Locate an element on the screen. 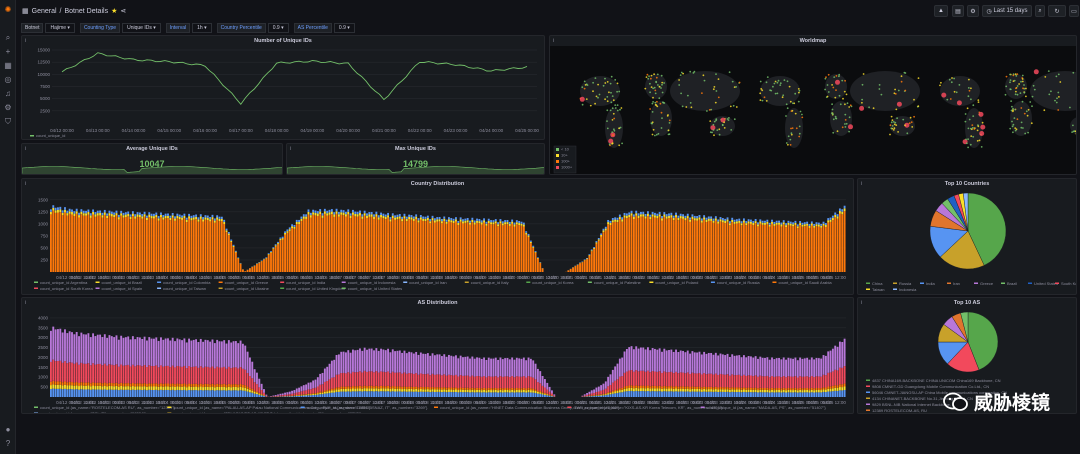  x-tick-label: 04/19 18:00 is located at coordinates (502, 402).